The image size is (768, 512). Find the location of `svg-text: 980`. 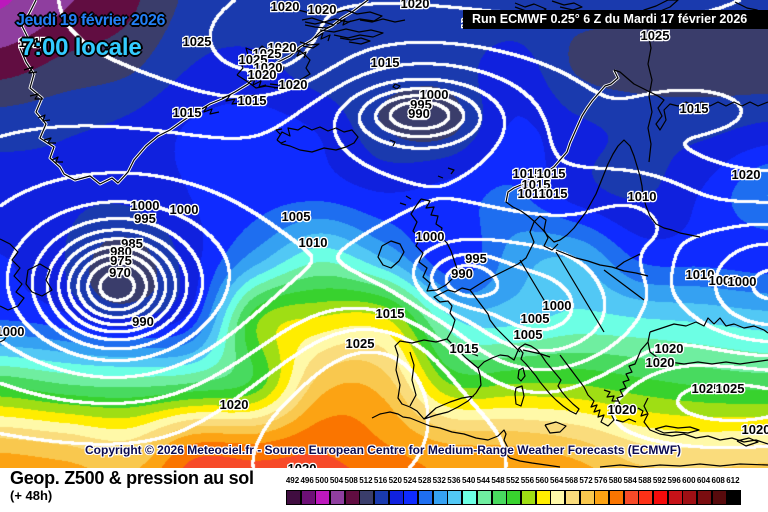

svg-text: 980 is located at coordinates (121, 251).